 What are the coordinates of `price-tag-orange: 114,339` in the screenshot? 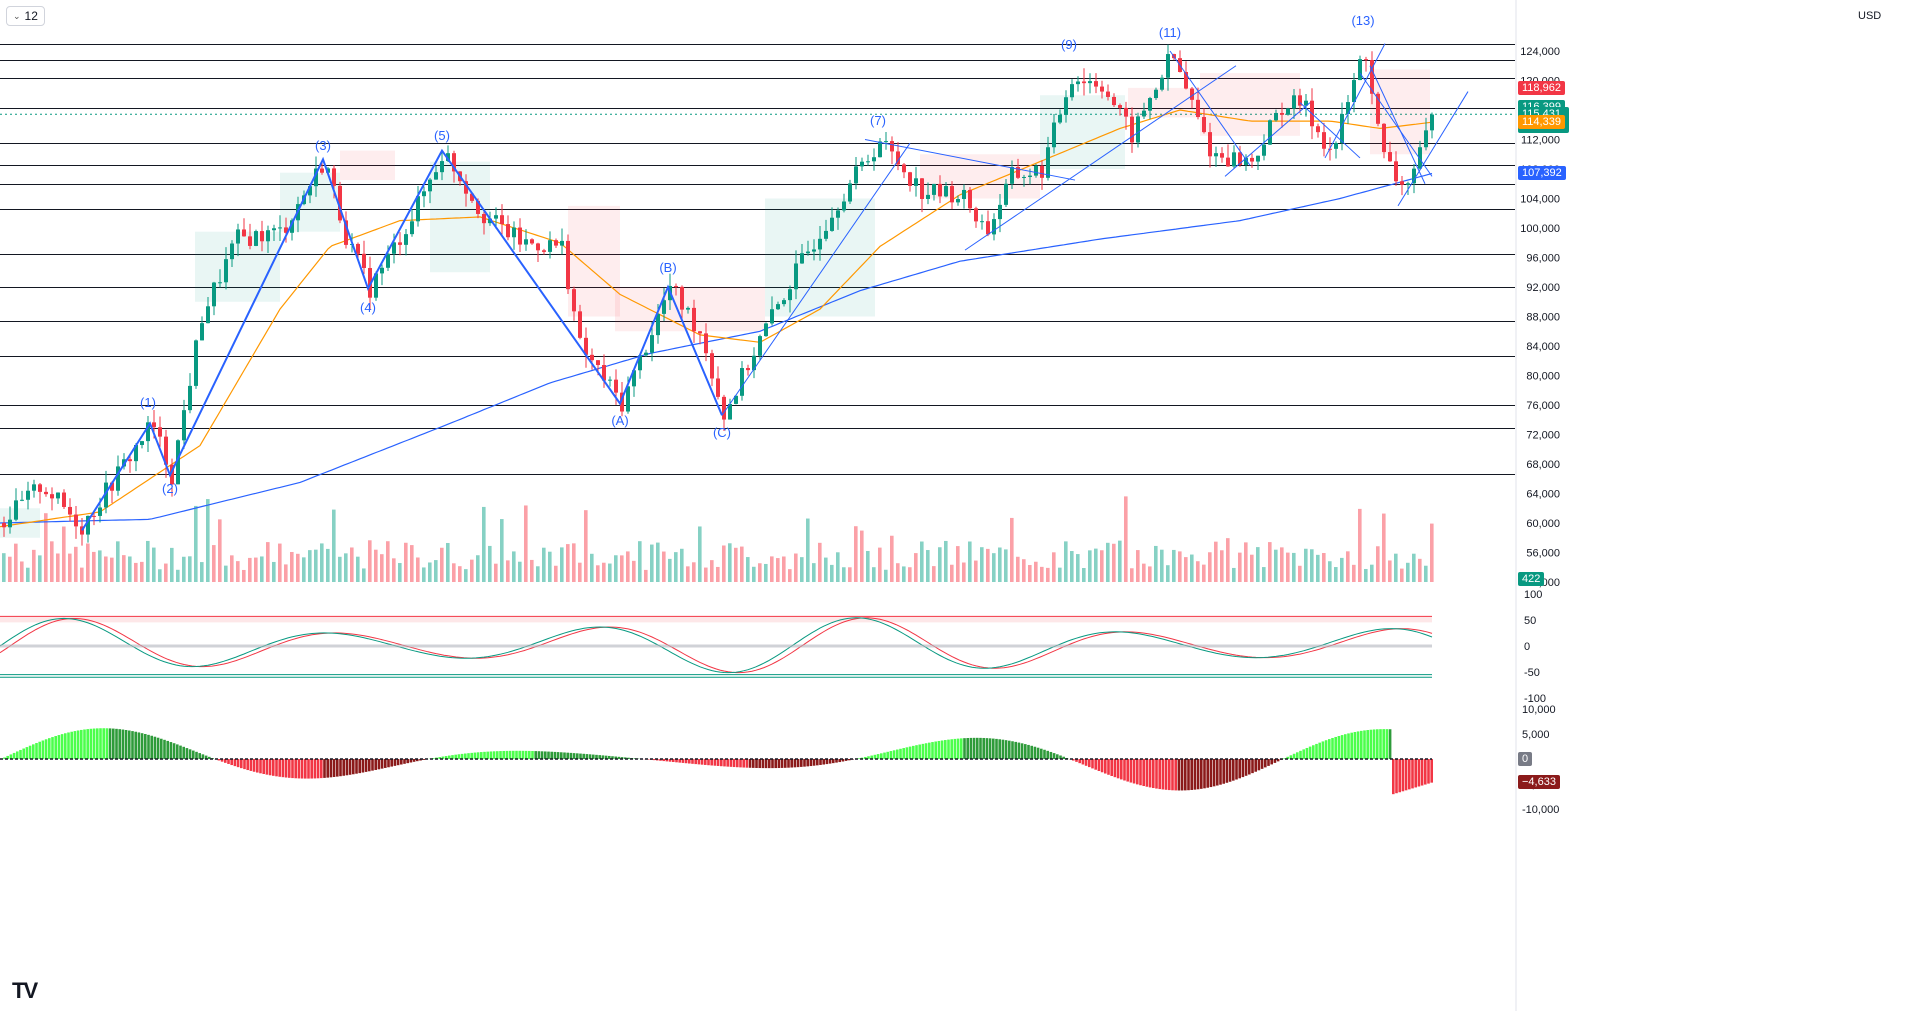 It's located at (1541, 122).